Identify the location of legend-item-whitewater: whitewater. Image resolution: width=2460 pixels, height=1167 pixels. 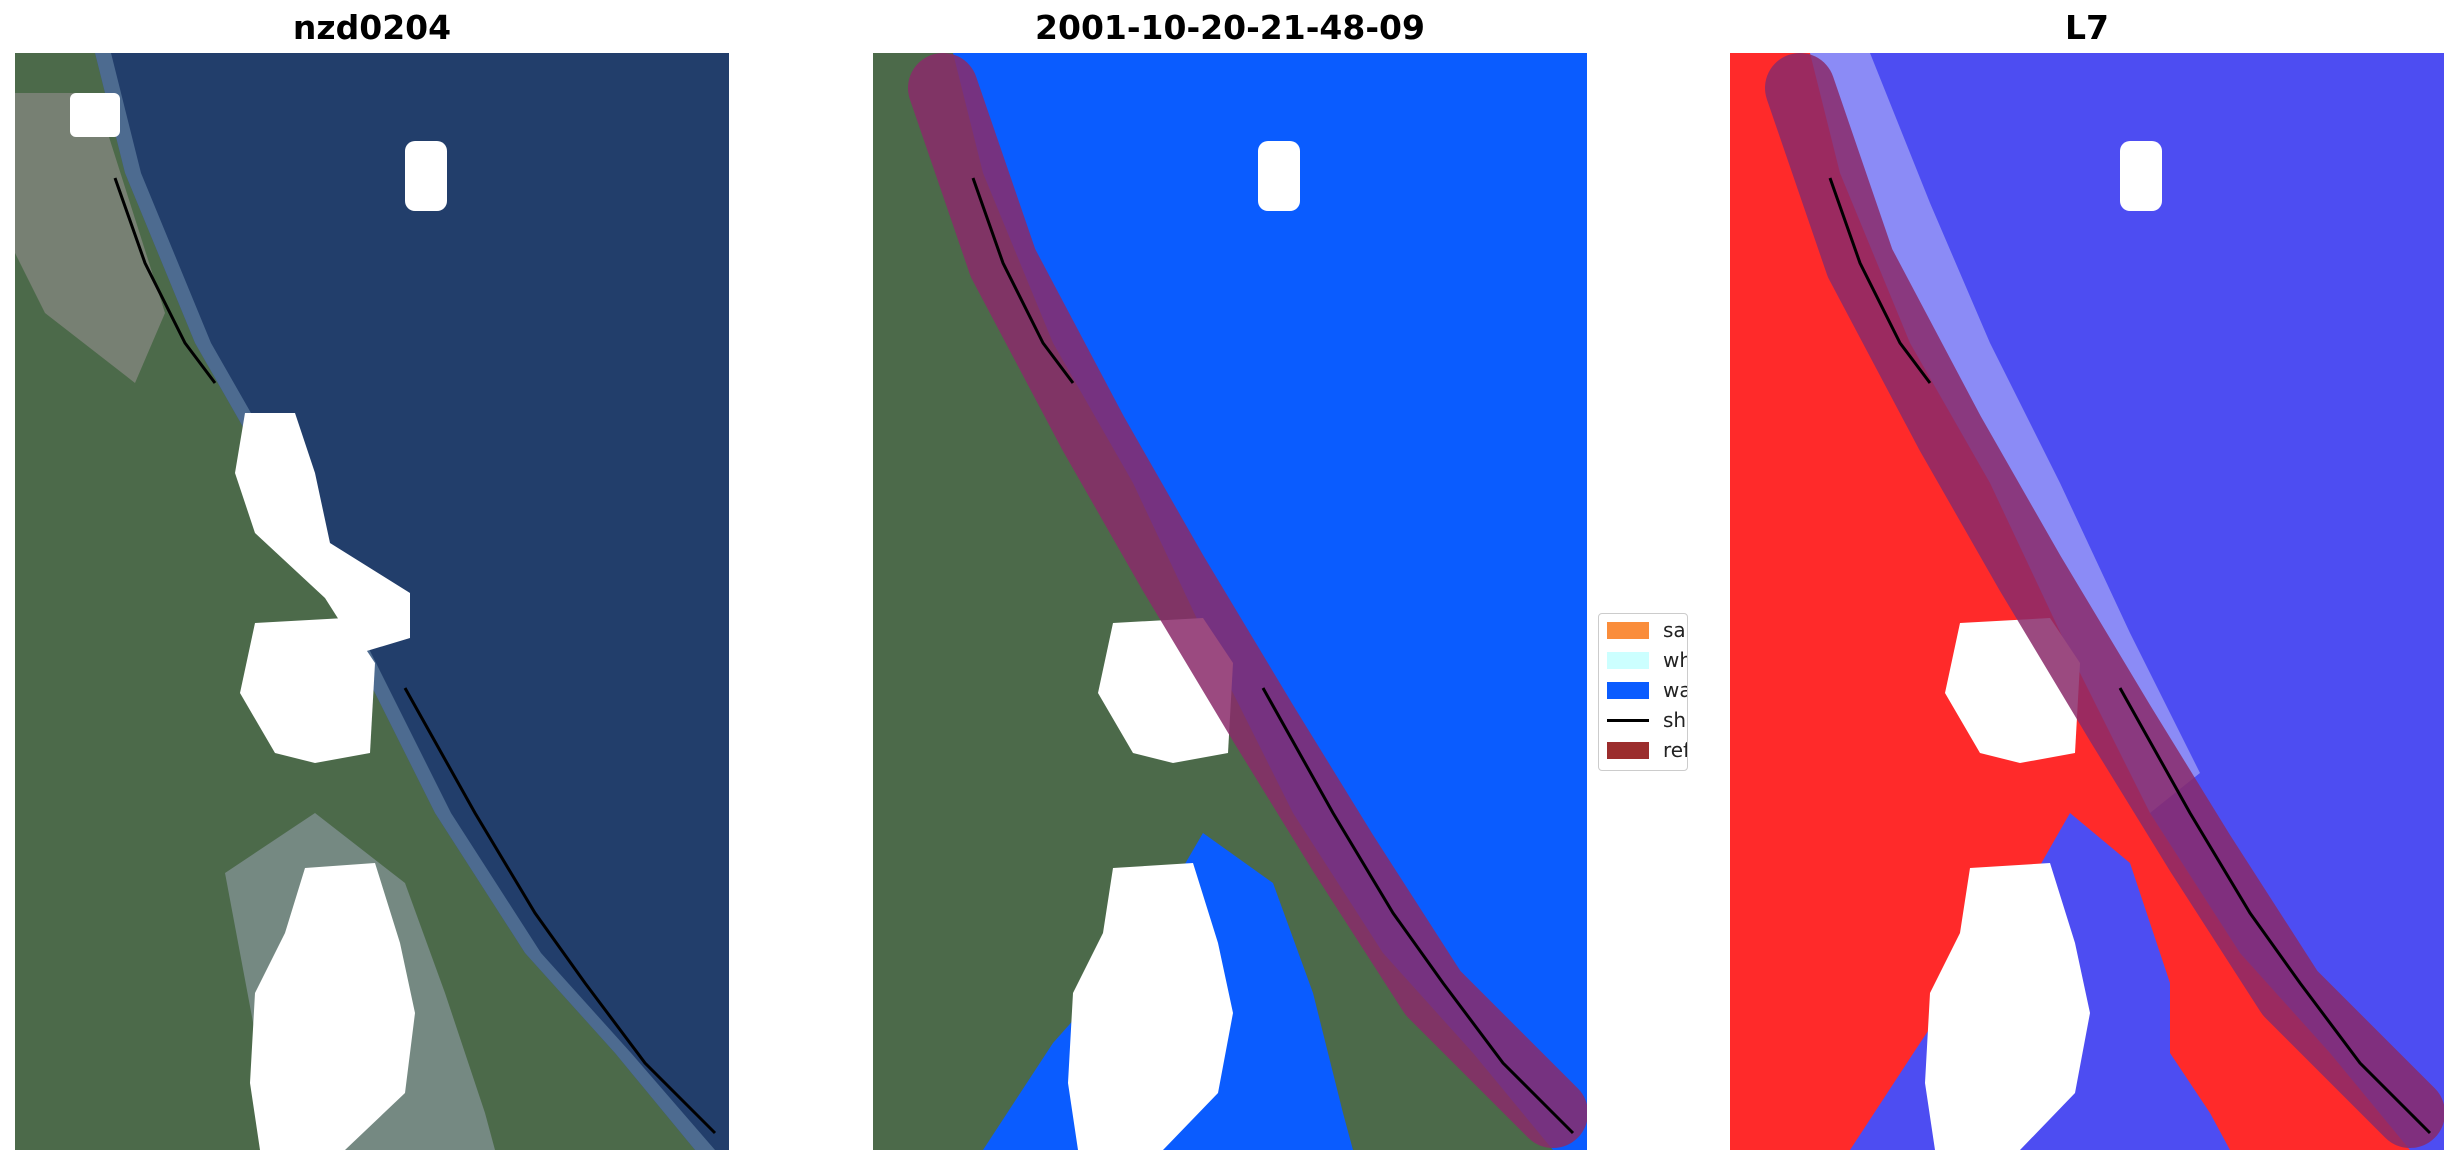
(1646, 660).